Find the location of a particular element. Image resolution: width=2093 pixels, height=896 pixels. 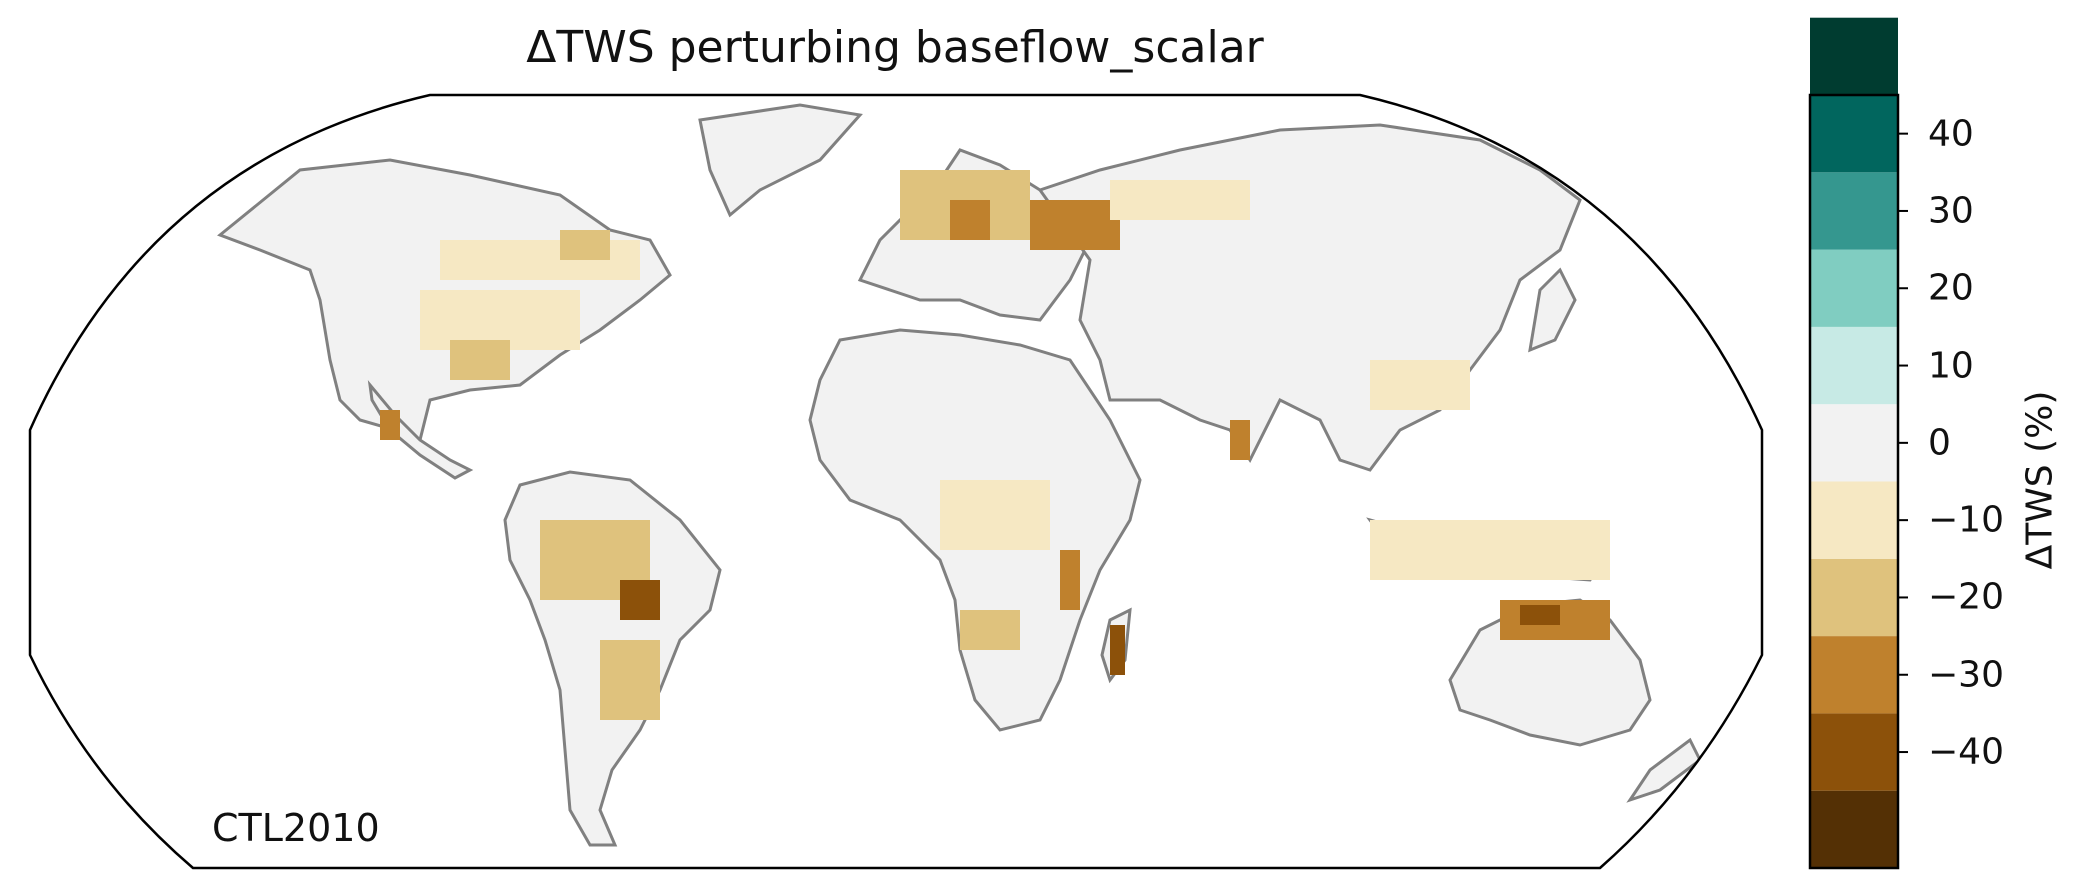

colorbar-tick-label: −10 is located at coordinates (1966, 520).